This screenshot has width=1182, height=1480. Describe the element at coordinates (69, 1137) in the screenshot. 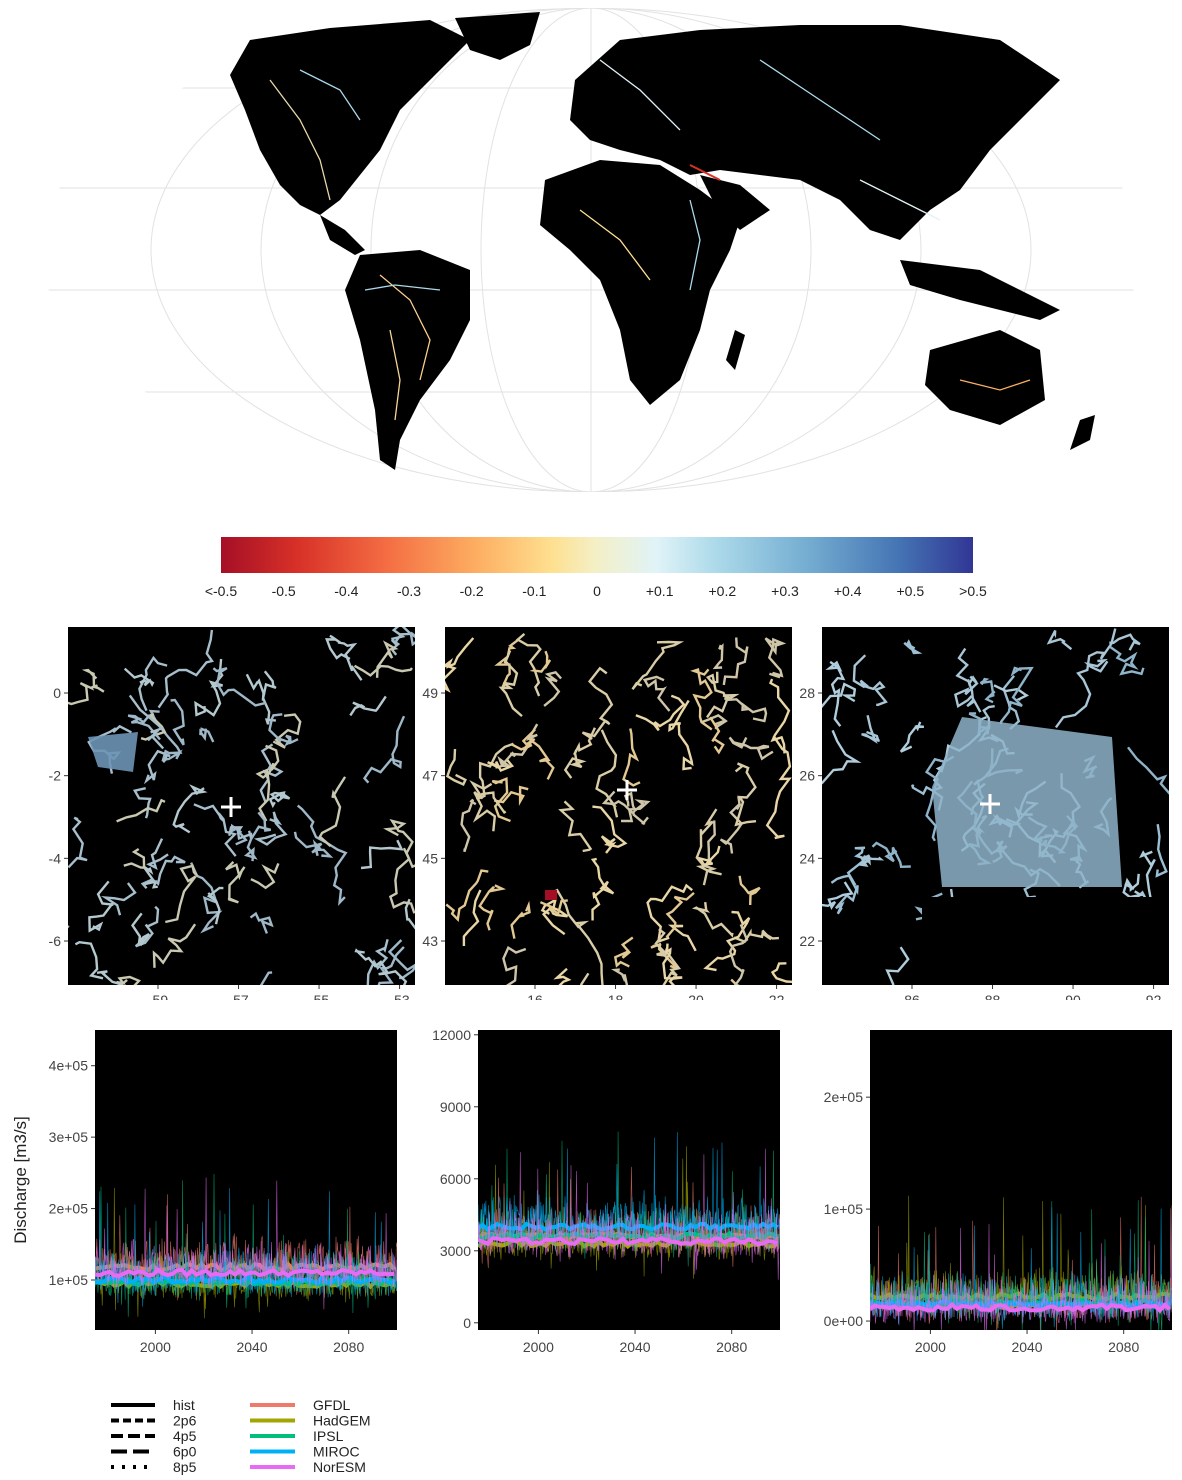

I see `chart-y-tick-label: 3e+05` at that location.